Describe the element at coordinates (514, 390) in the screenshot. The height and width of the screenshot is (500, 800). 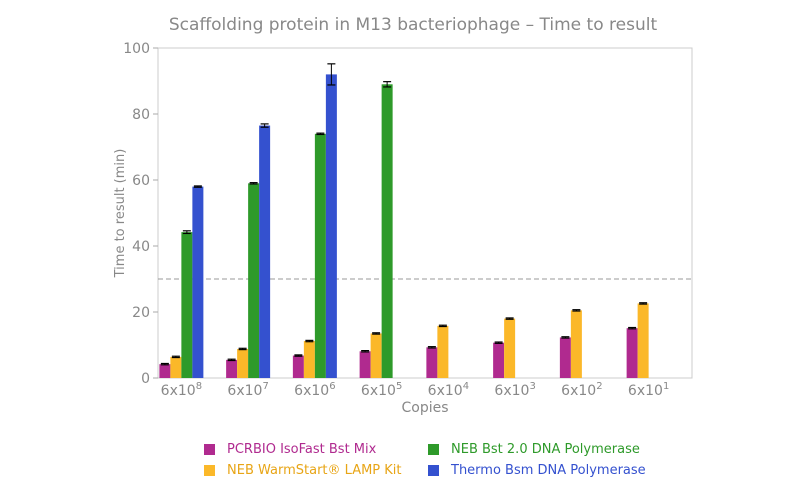
I see `x-tick-label: 6x10³` at that location.